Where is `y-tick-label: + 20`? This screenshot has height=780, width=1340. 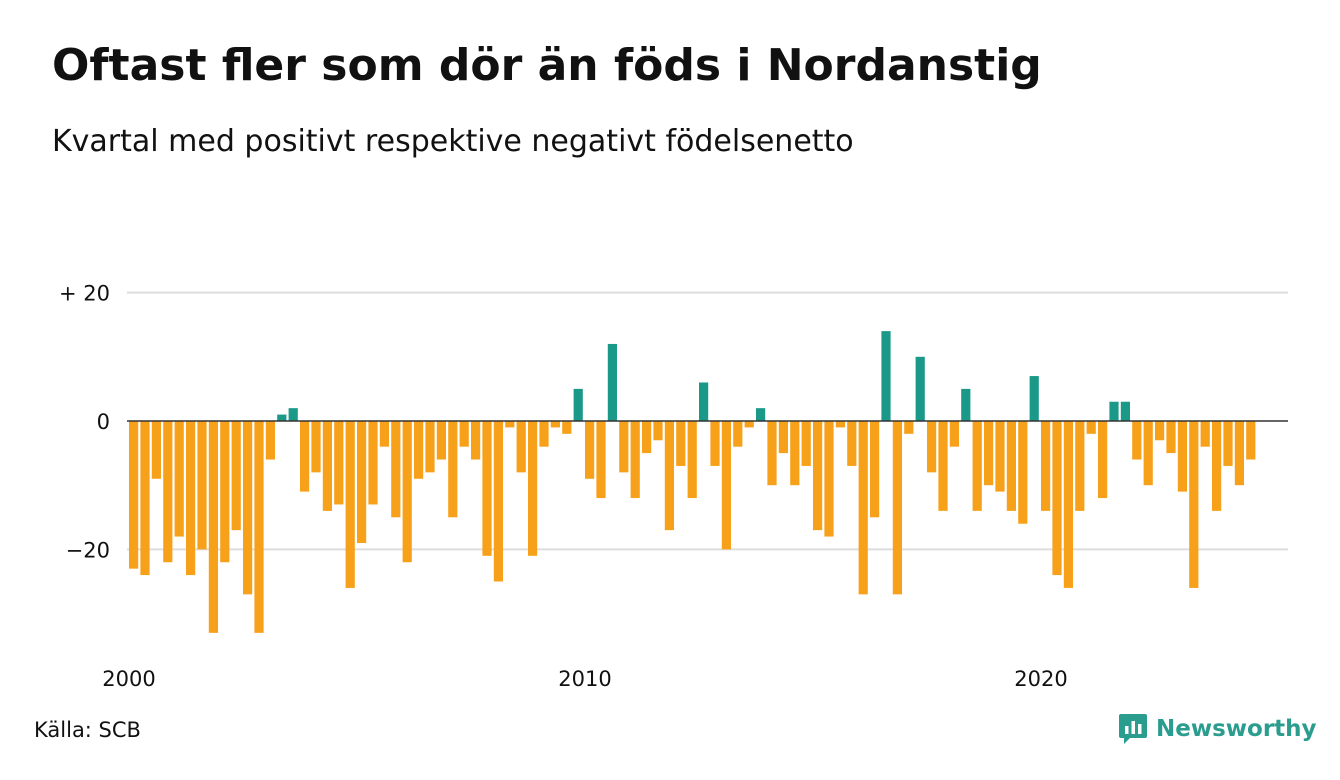 y-tick-label: + 20 is located at coordinates (84, 294).